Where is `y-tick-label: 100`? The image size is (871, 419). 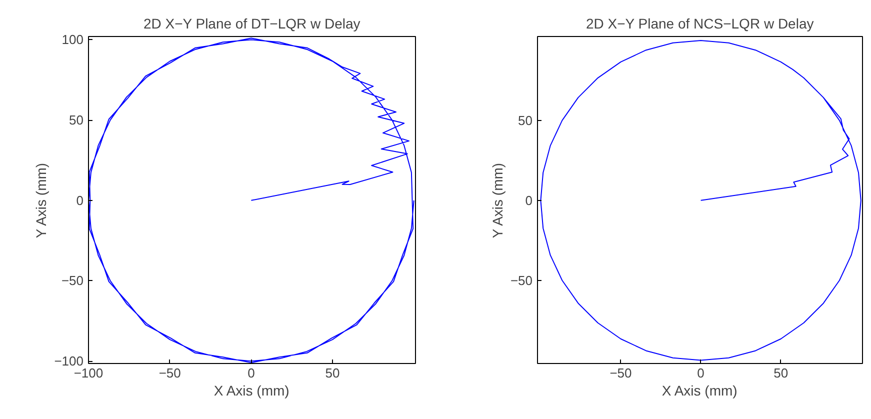 y-tick-label: 100 is located at coordinates (73, 40).